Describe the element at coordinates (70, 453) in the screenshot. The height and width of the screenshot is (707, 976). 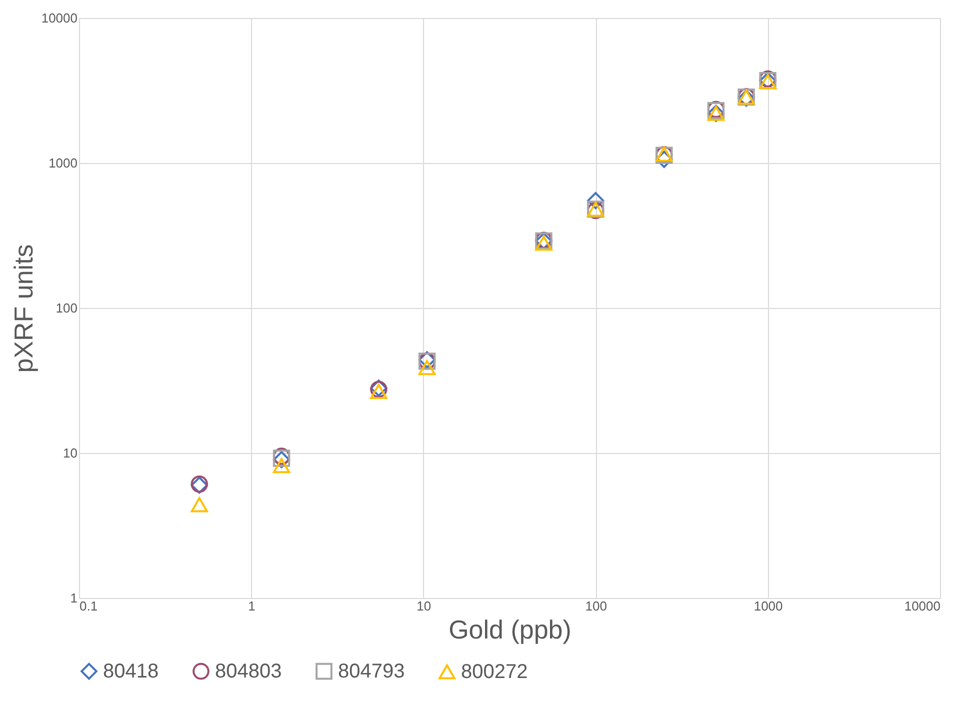
I see `y-tick-label: 10` at that location.